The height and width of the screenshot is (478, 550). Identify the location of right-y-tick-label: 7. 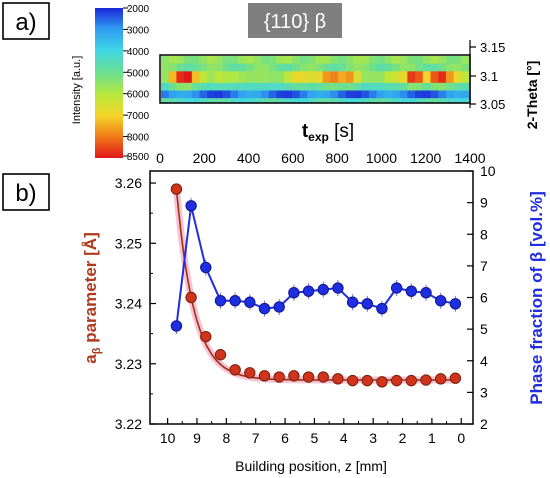
(484, 266).